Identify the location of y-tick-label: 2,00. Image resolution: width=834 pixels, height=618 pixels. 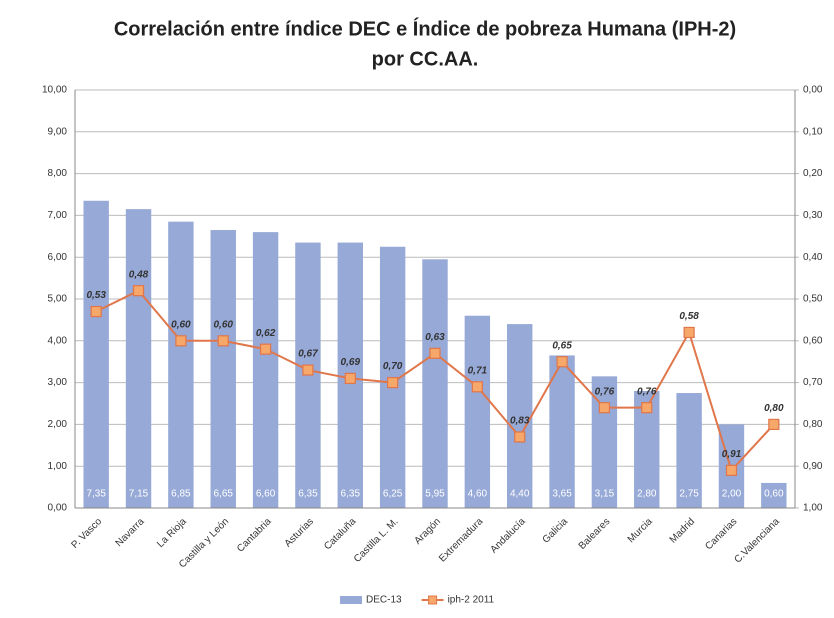
(58, 424).